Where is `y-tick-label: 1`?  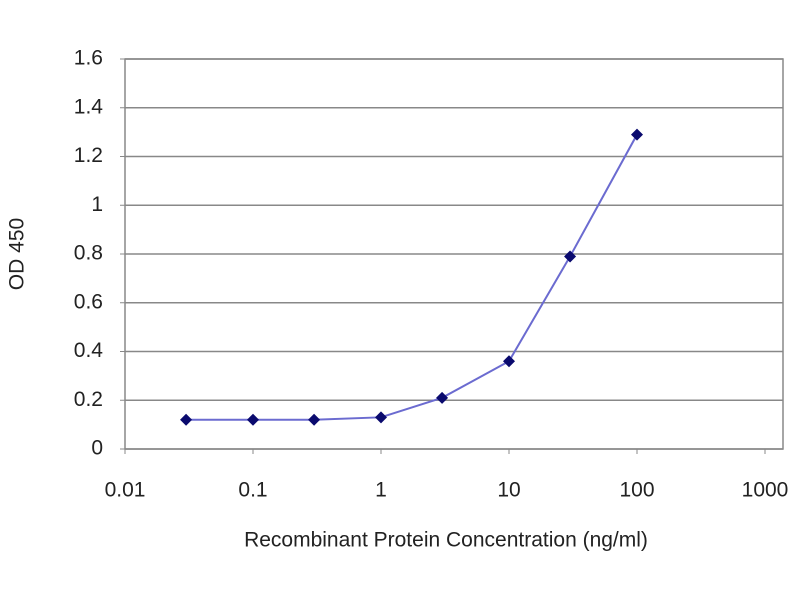 y-tick-label: 1 is located at coordinates (97, 204).